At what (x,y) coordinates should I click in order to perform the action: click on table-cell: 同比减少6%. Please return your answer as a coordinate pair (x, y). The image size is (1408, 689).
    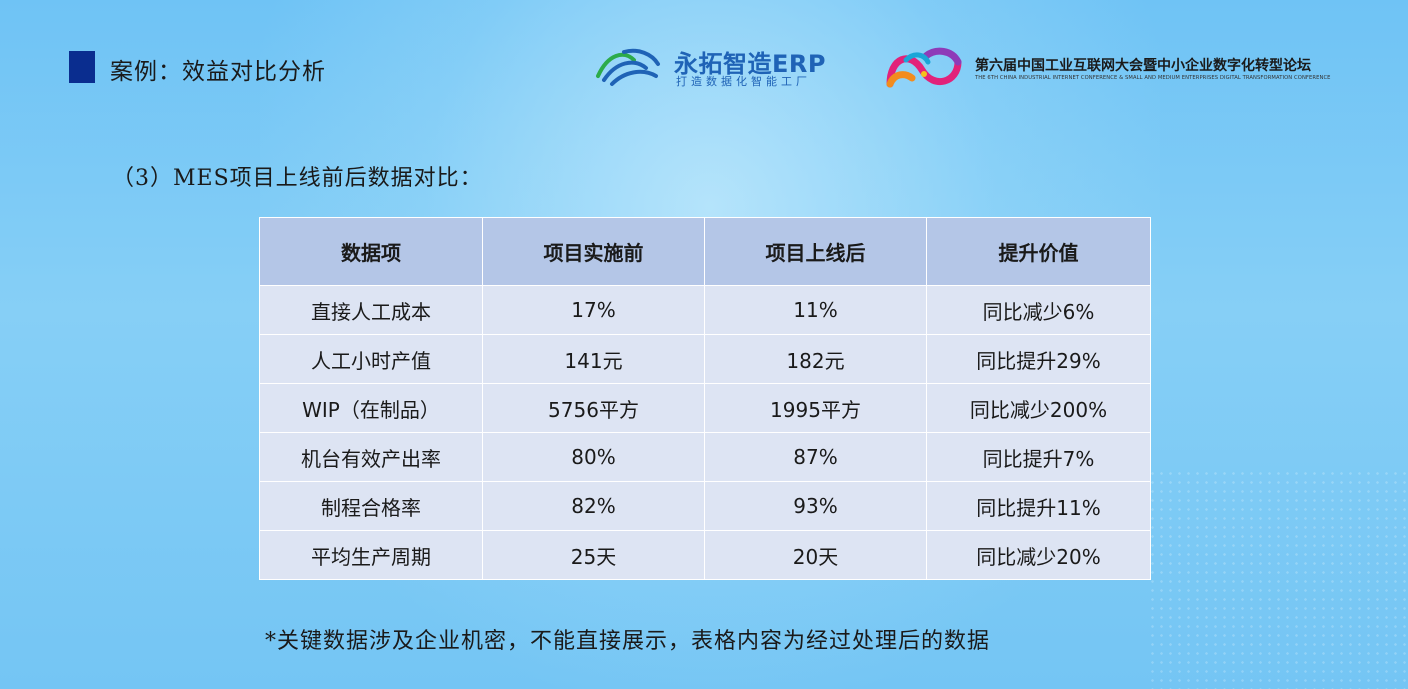
    Looking at the image, I should click on (1038, 310).